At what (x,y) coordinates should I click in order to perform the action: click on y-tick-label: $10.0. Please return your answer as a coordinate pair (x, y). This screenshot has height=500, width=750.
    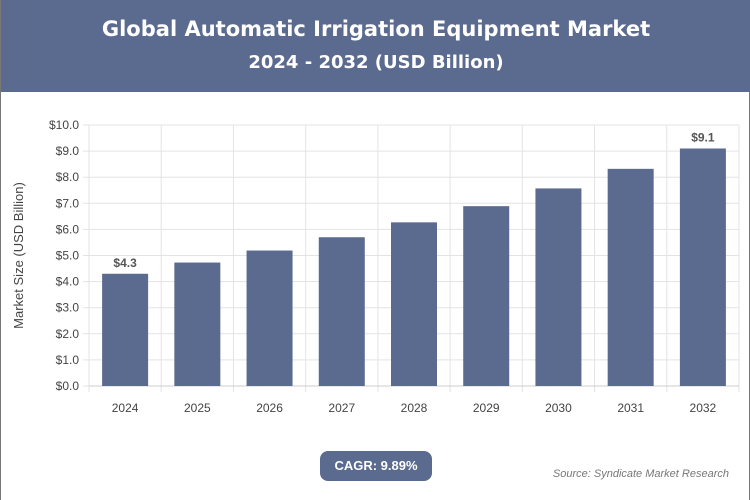
    Looking at the image, I should click on (64, 125).